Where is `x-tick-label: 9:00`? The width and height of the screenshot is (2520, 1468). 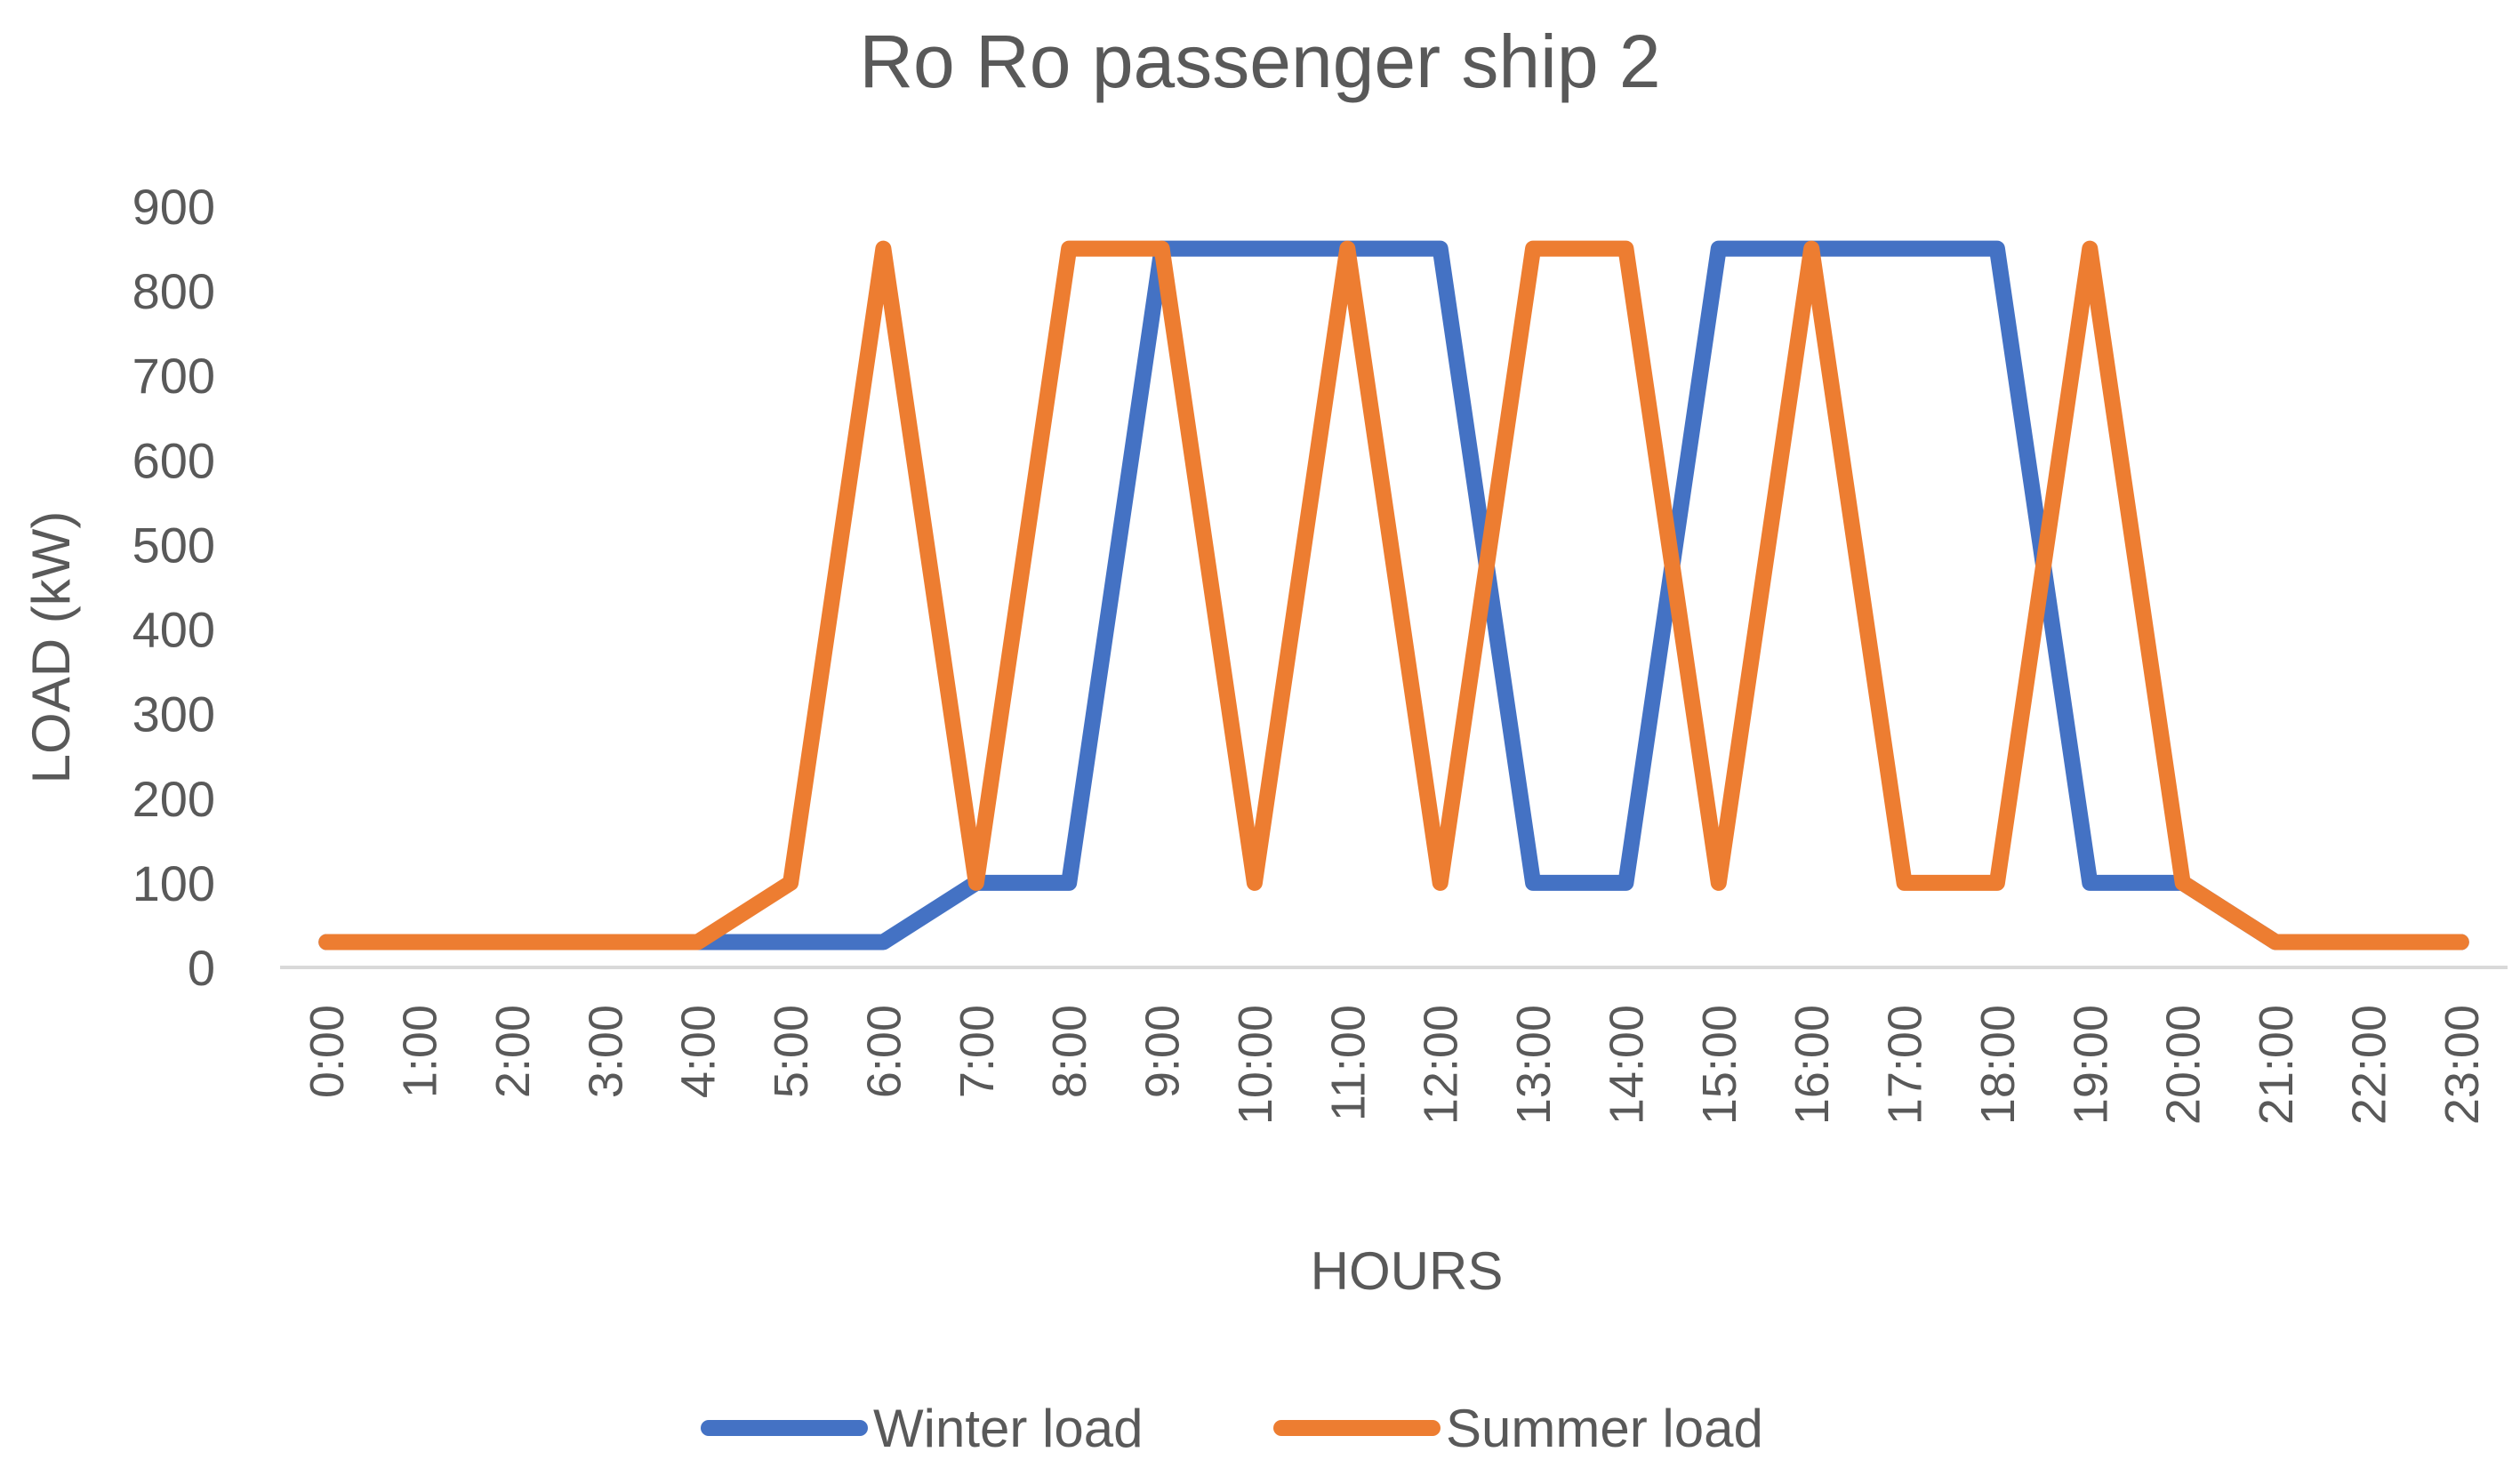 x-tick-label: 9:00 is located at coordinates (1163, 1051).